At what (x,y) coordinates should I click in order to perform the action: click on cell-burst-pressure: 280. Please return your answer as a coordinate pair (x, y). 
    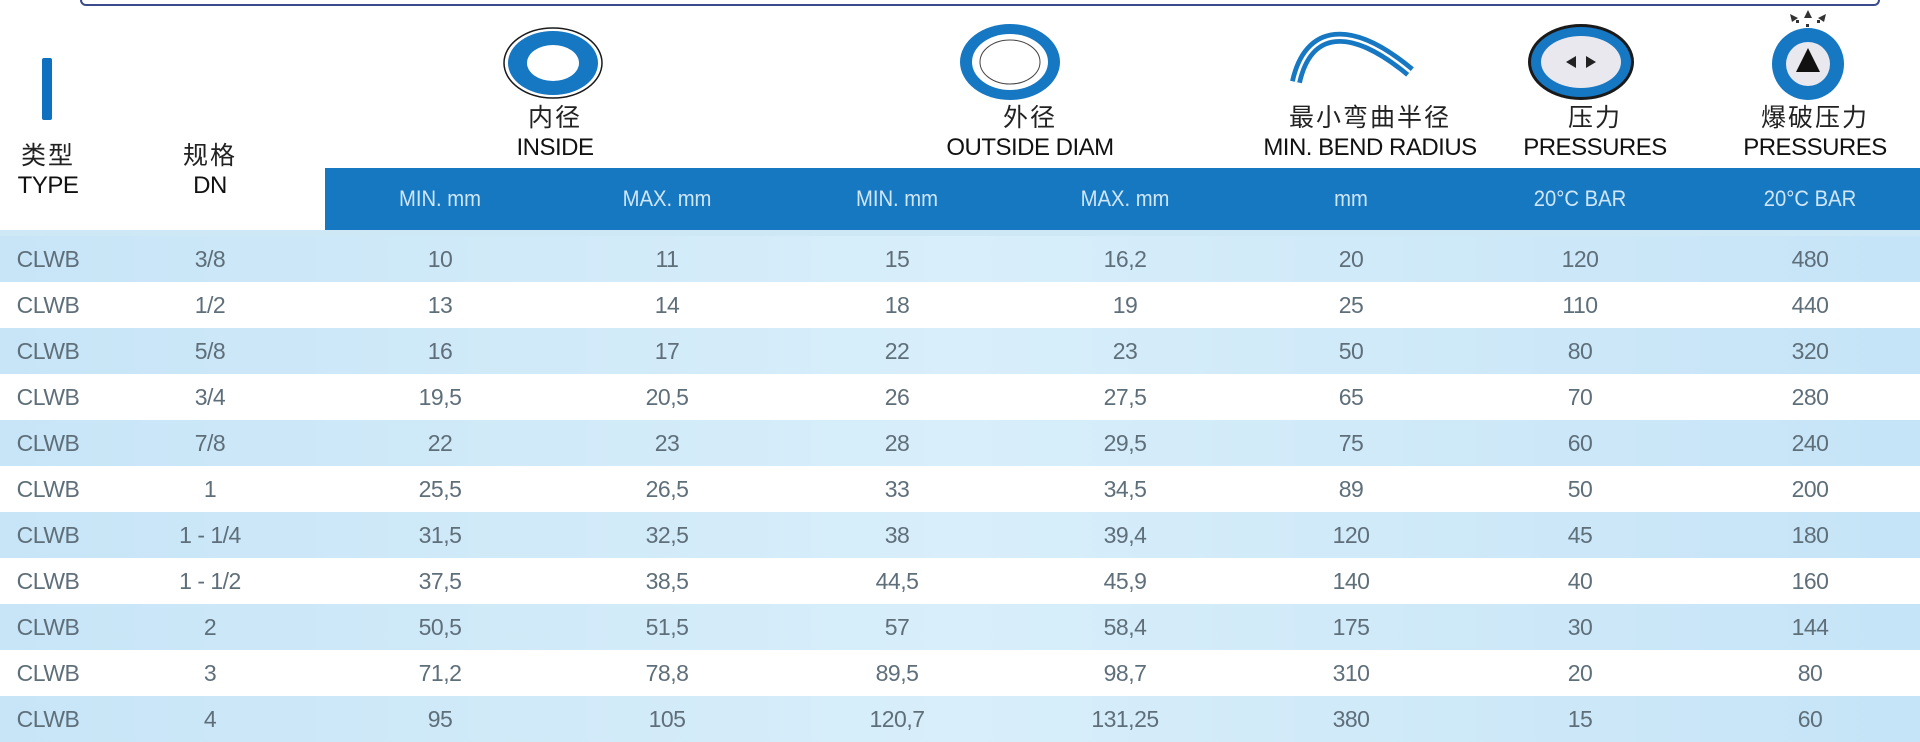
    Looking at the image, I should click on (1810, 397).